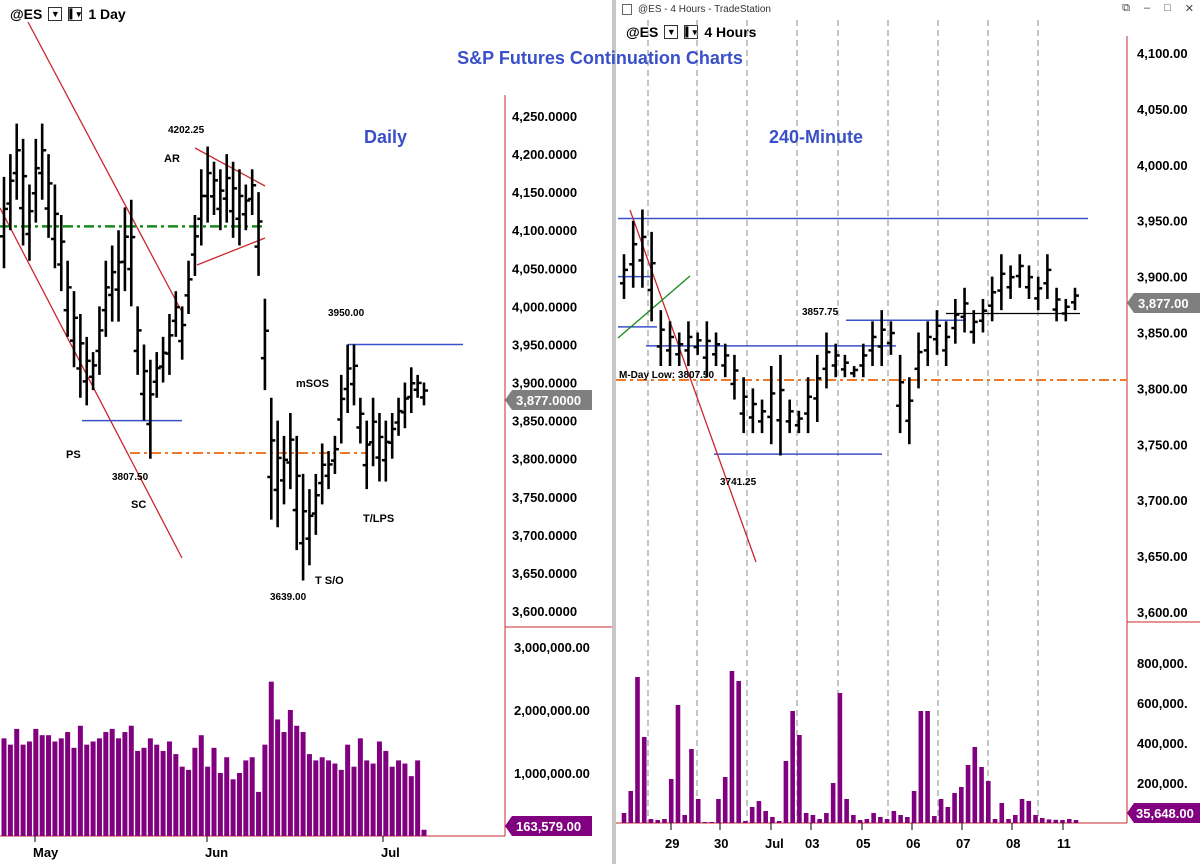 Image resolution: width=1200 pixels, height=864 pixels. Describe the element at coordinates (666, 375) in the screenshot. I see `annotation-m-day-low: M-Day Low: 3807.50` at that location.